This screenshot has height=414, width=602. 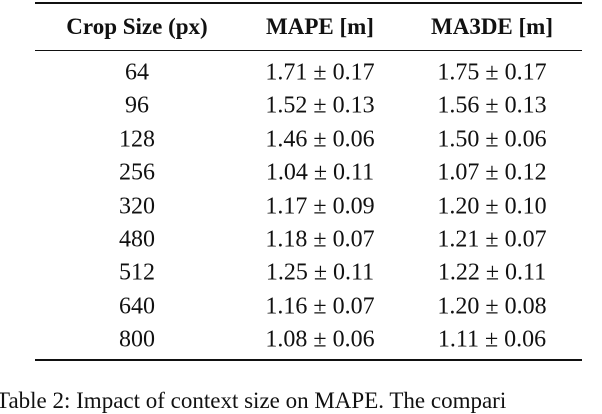 I want to click on table-cell: 1.71 ± 0.17, so click(x=320, y=72).